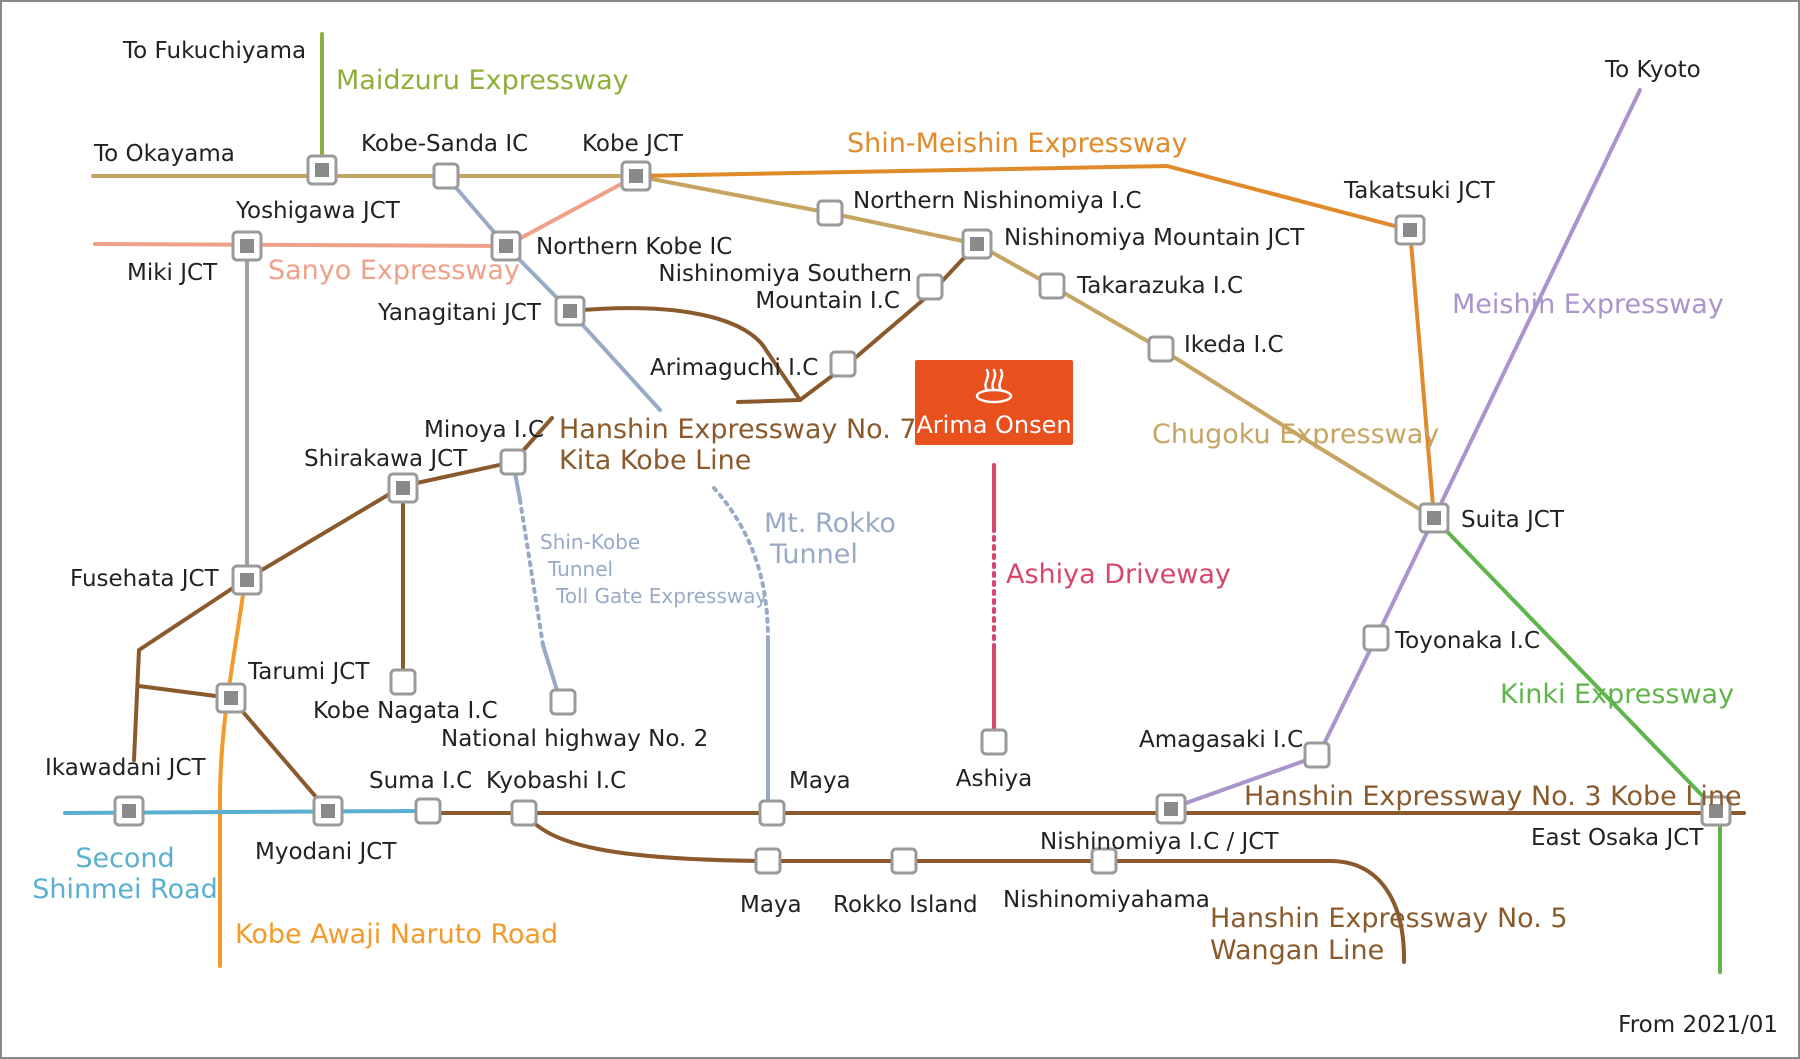 Image resolution: width=1800 pixels, height=1059 pixels. Describe the element at coordinates (843, 364) in the screenshot. I see `ic-arimaguchi` at that location.